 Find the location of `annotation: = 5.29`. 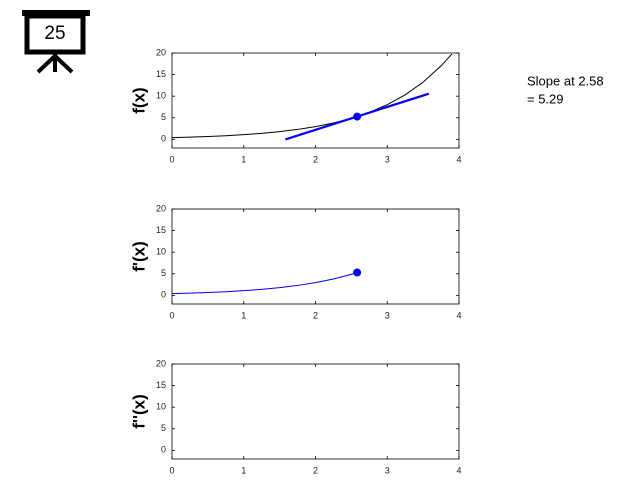

annotation: = 5.29 is located at coordinates (545, 98).